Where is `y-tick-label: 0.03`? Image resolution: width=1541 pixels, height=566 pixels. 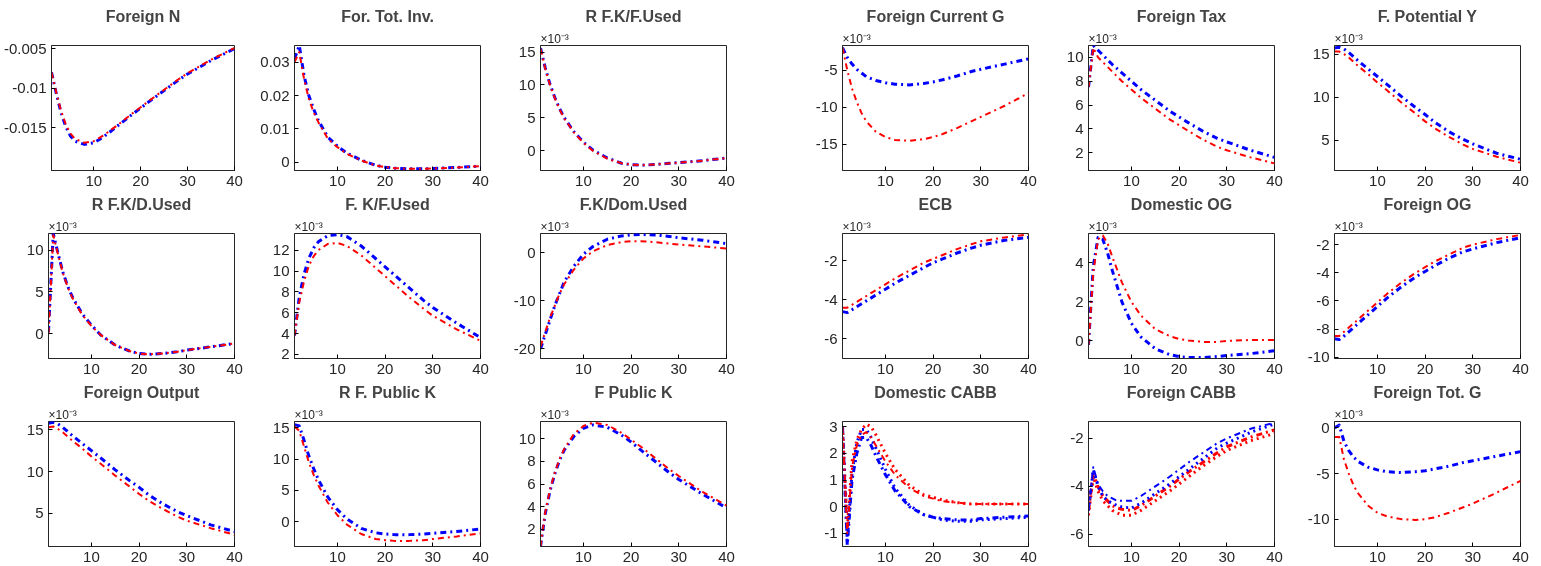
y-tick-label: 0.03 is located at coordinates (275, 62).